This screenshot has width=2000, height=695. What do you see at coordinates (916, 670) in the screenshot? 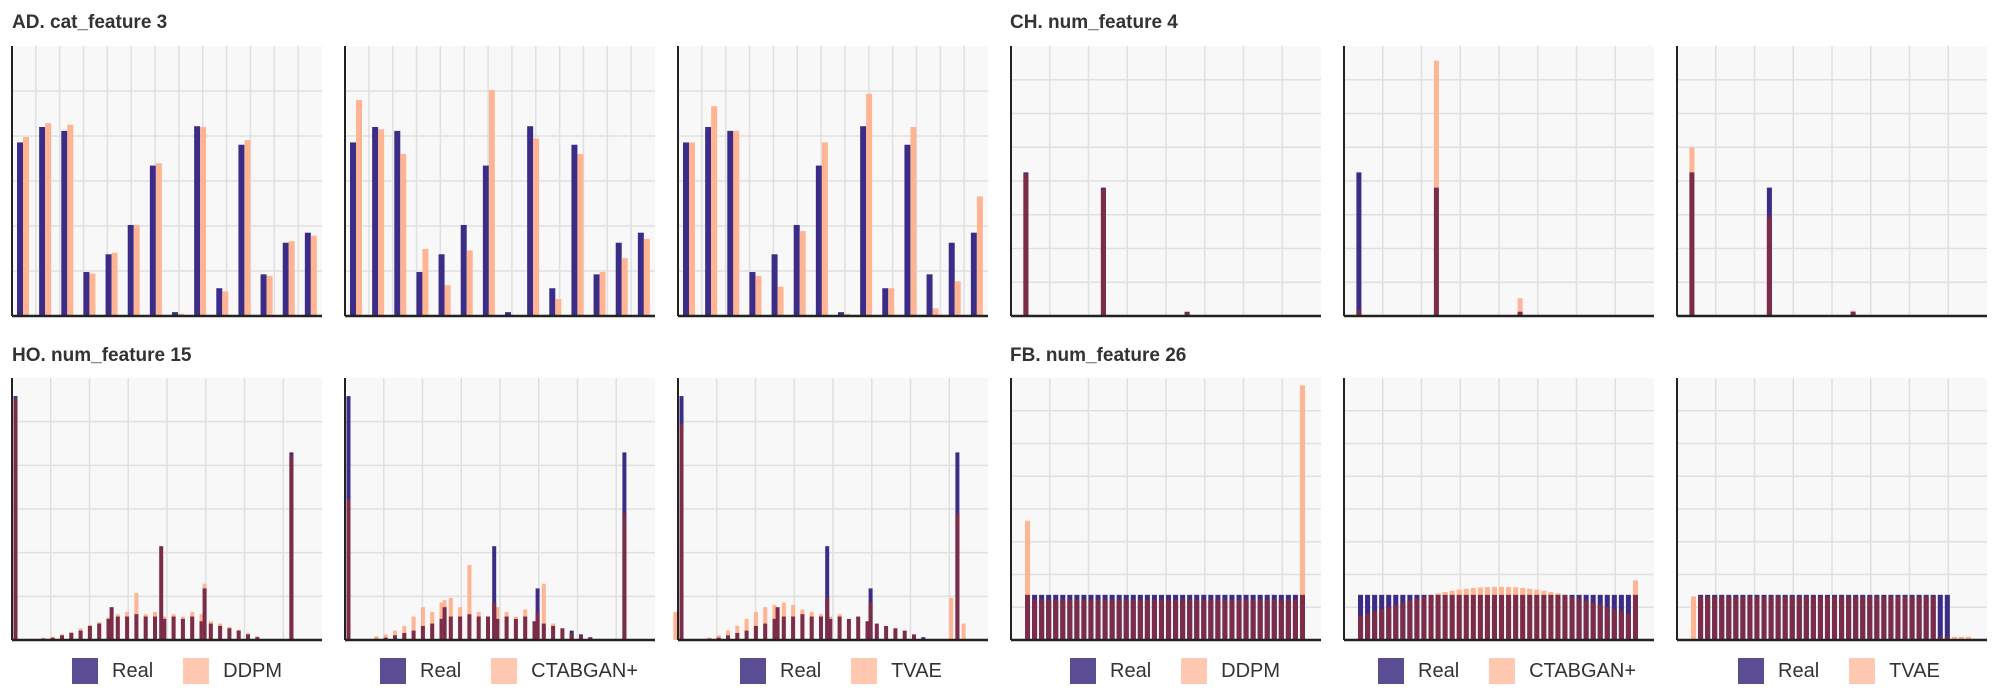
I see `legend-label-synthetic: TVAE` at bounding box center [916, 670].